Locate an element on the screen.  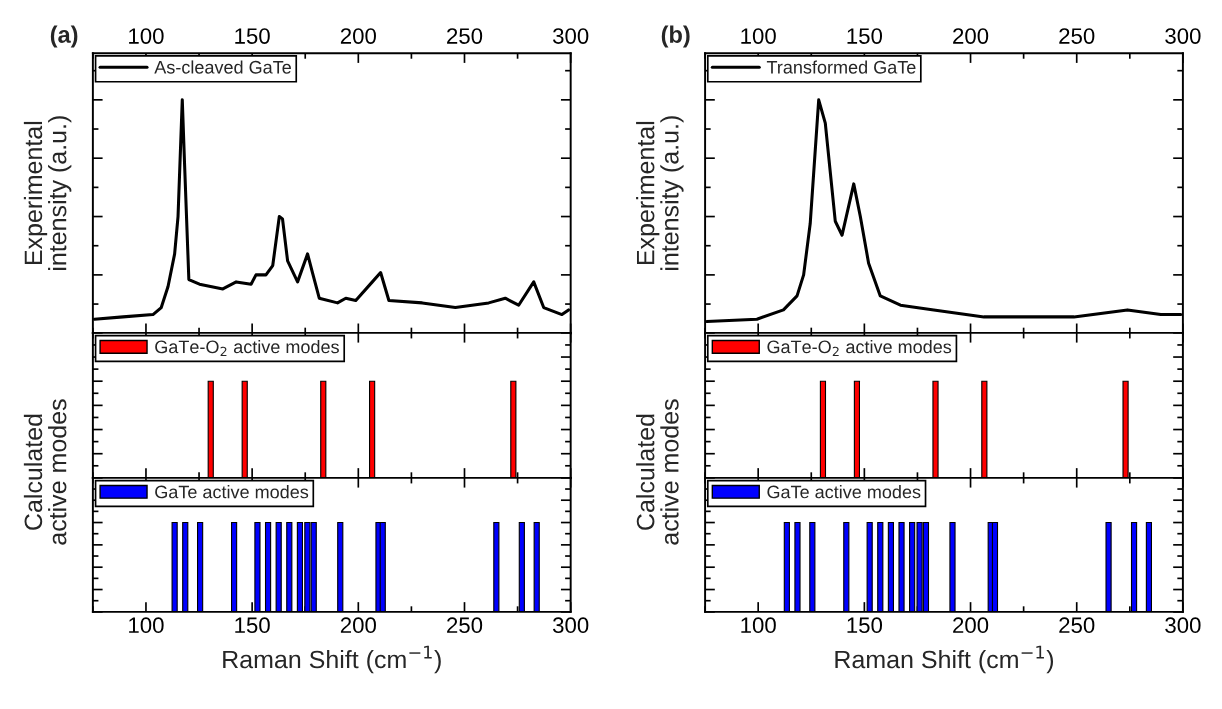
text: (b) is located at coordinates (675, 36).